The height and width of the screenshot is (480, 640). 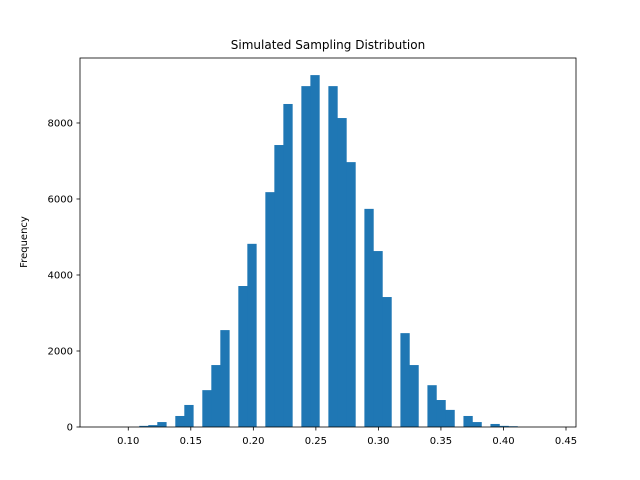 What do you see at coordinates (24, 242) in the screenshot?
I see `y-axis-label: Frequency` at bounding box center [24, 242].